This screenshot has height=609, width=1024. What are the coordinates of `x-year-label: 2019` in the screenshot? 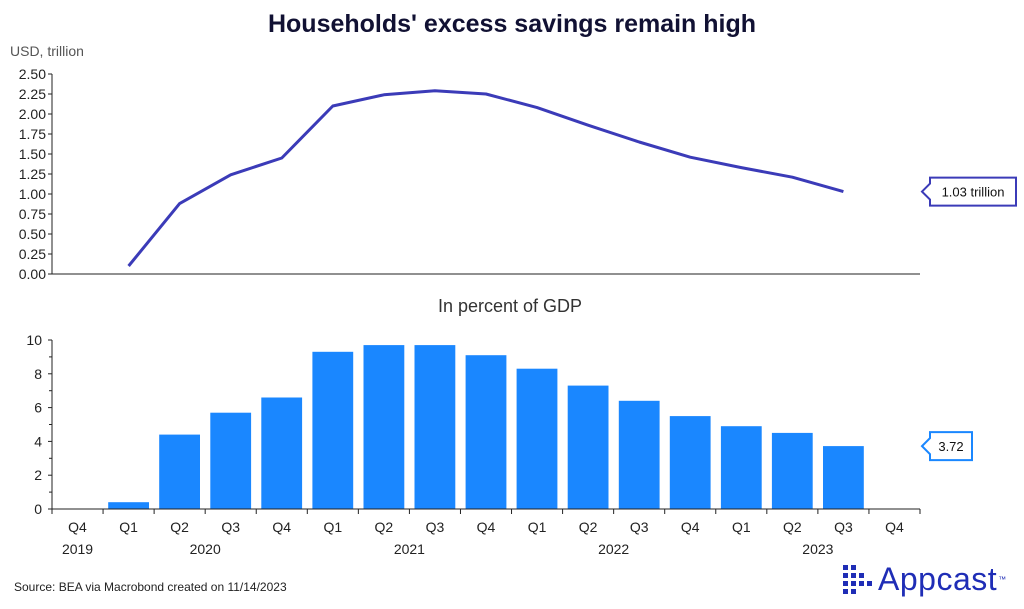 It's located at (77, 549).